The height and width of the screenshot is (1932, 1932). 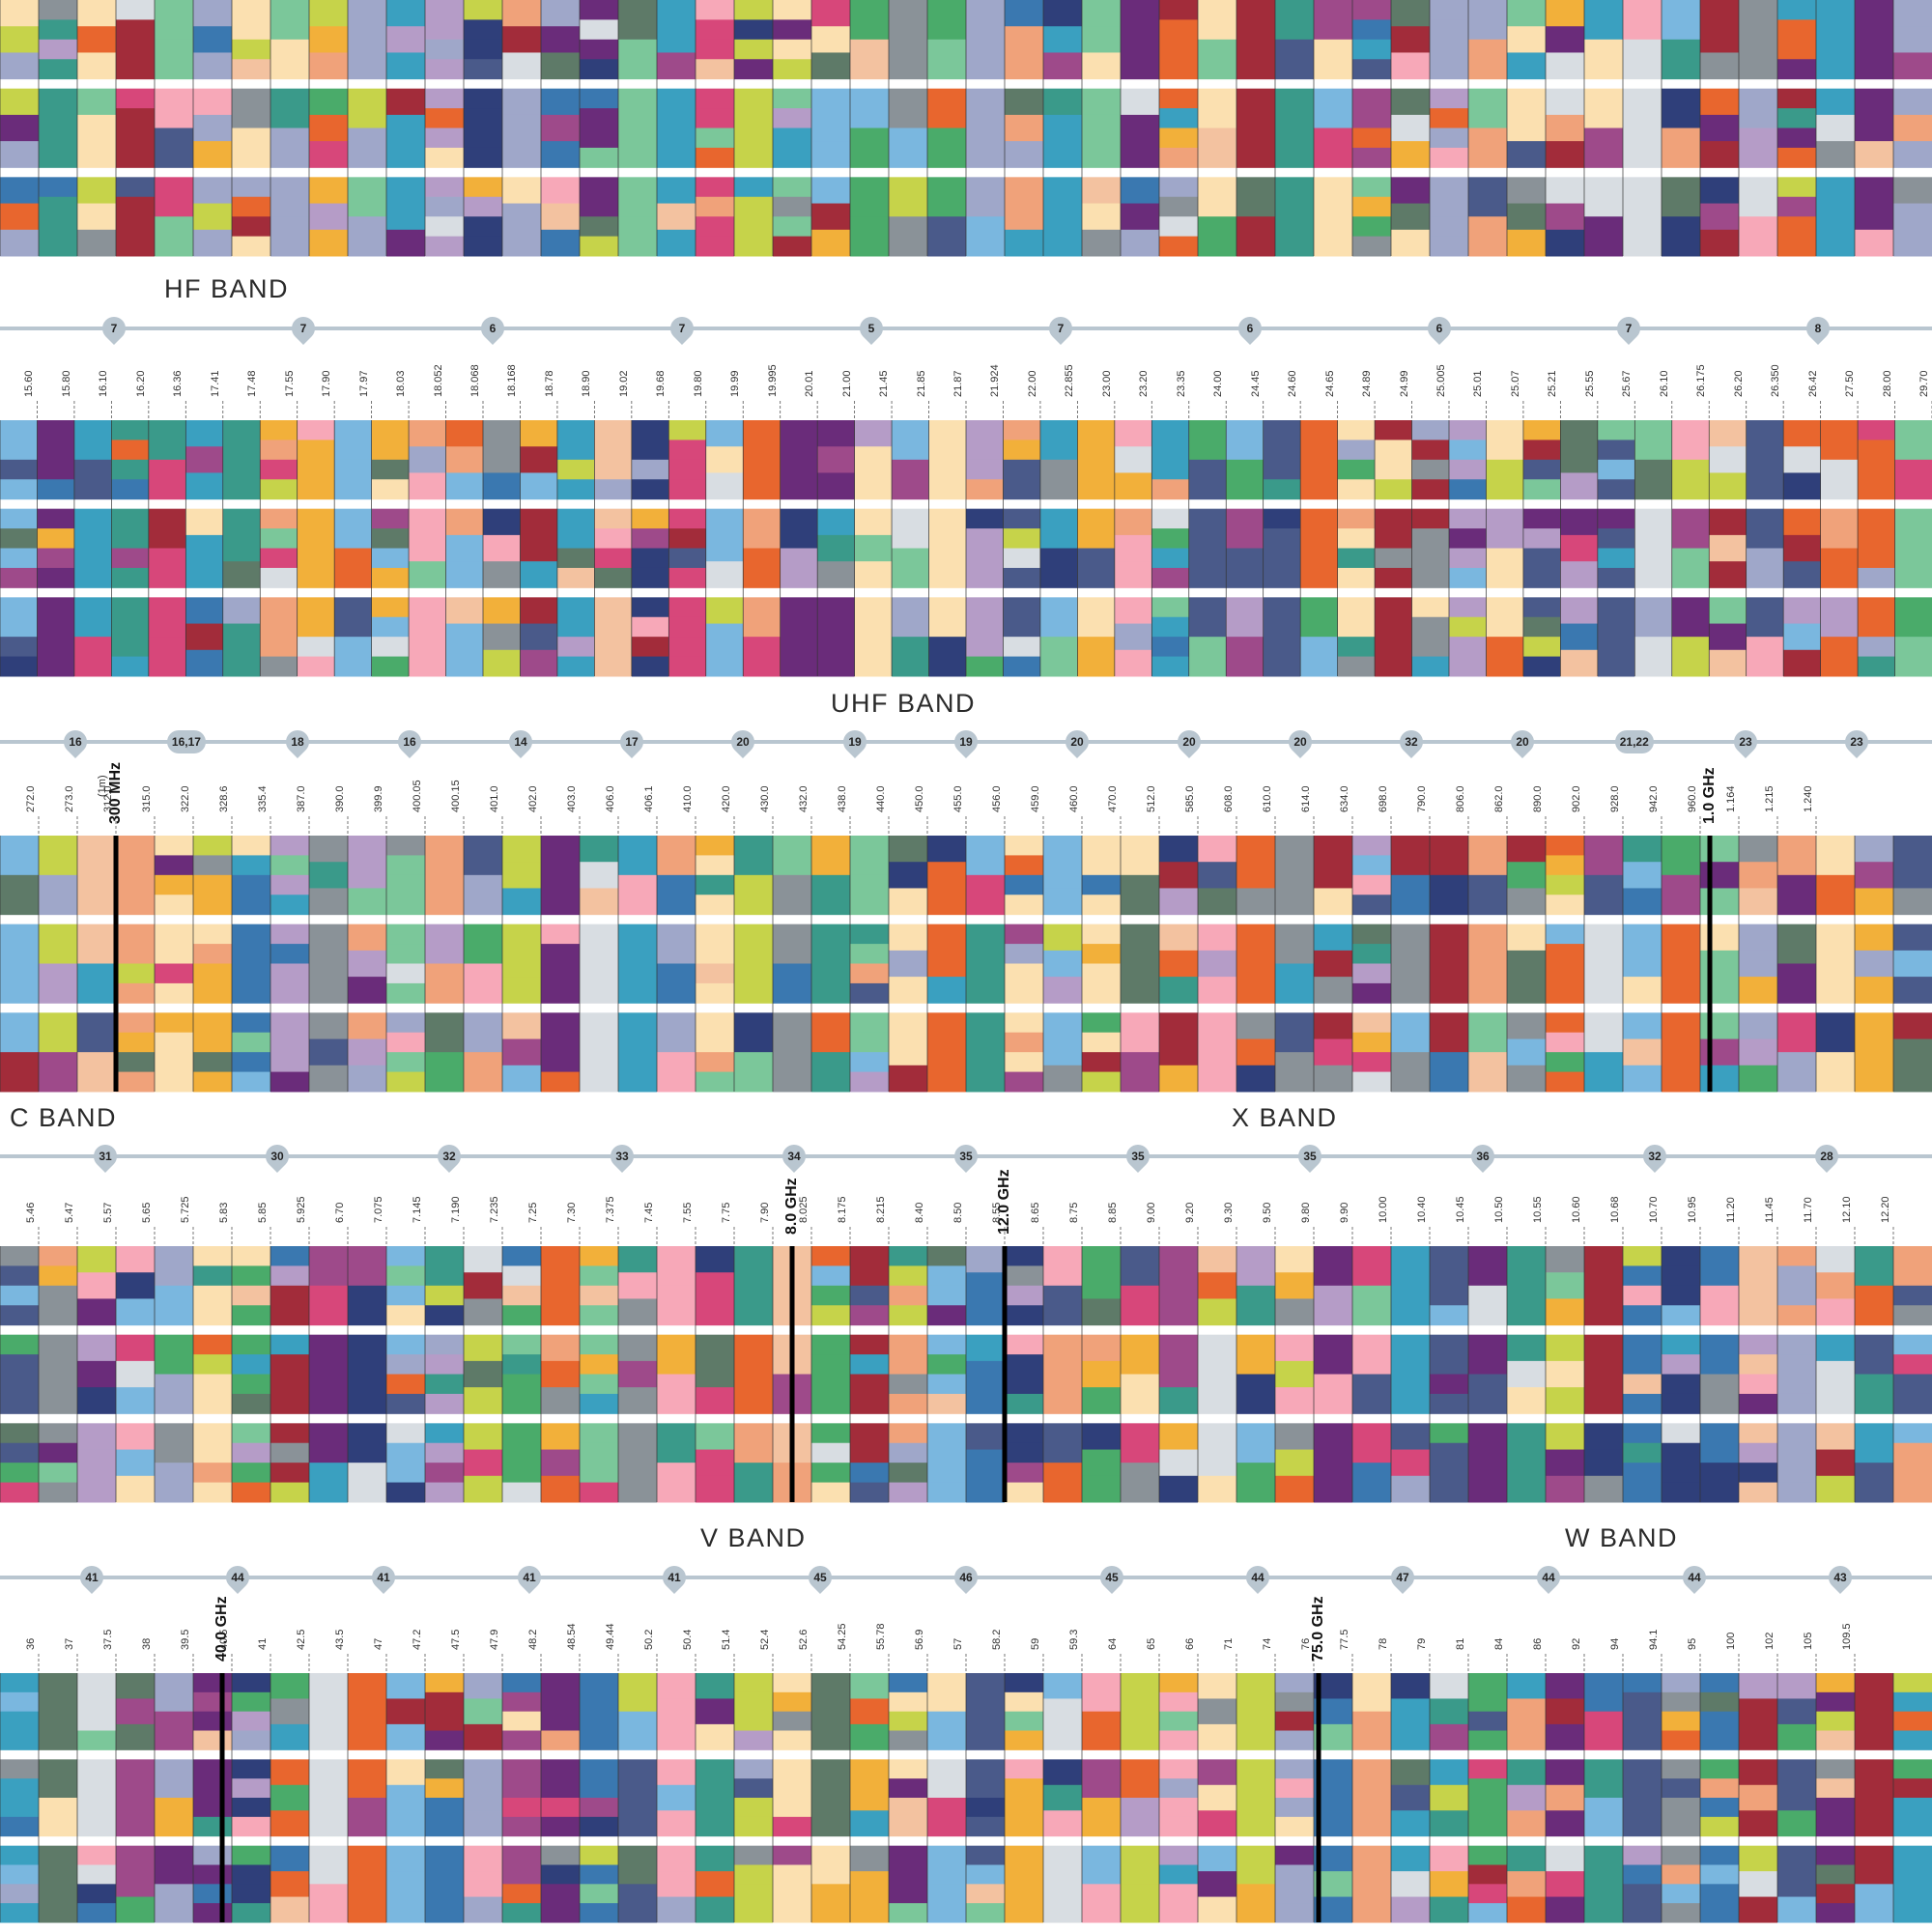 I want to click on frequency-label: 455.0, so click(x=958, y=798).